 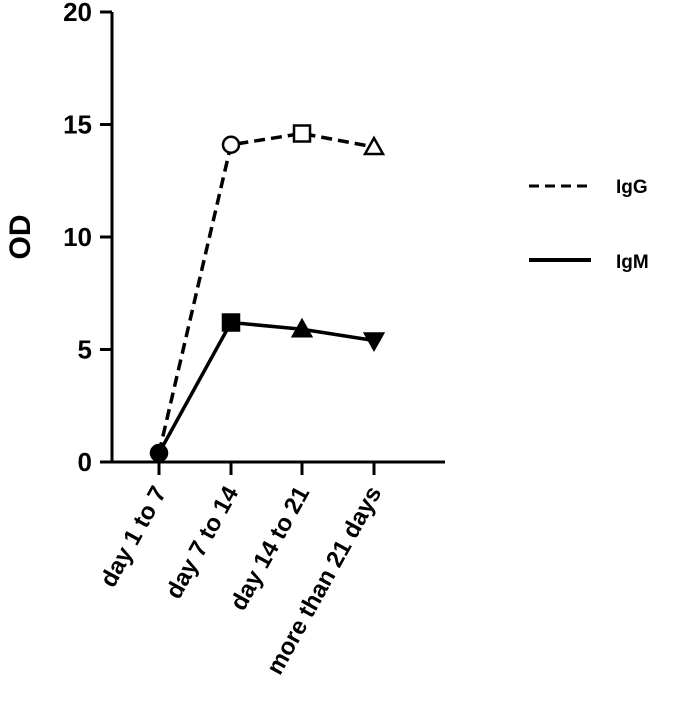 What do you see at coordinates (77, 13) in the screenshot?
I see `y-tick-label: 20` at bounding box center [77, 13].